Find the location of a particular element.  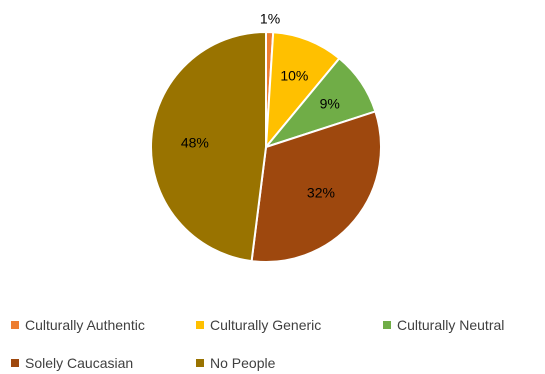

legend-label-culturally-authentic: Culturally Authentic is located at coordinates (85, 325).